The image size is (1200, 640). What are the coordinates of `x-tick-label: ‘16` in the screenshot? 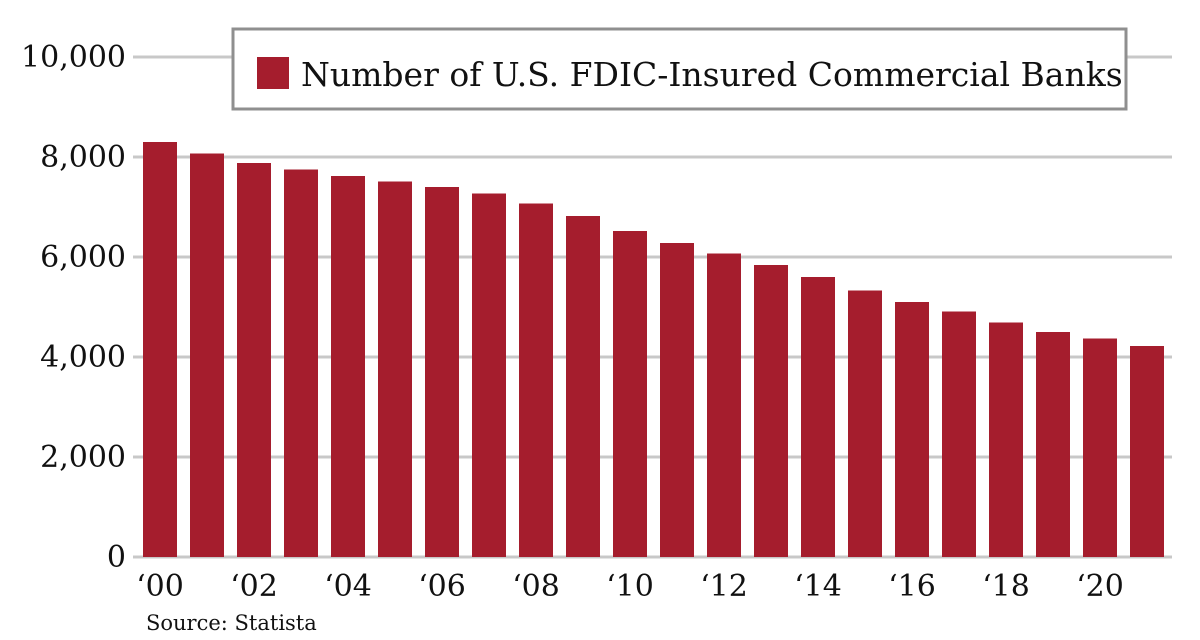 It's located at (912, 586).